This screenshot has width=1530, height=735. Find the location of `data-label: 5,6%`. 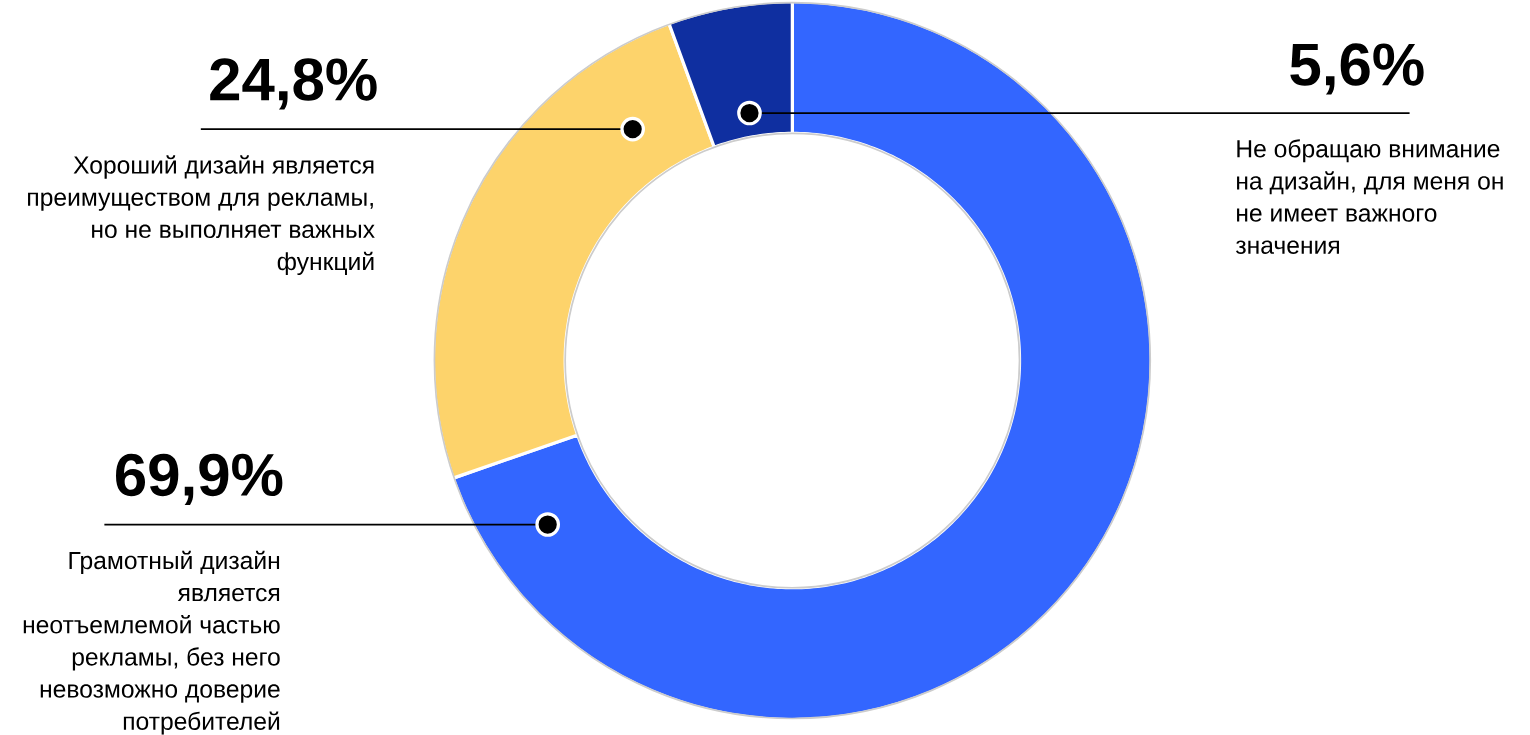

data-label: 5,6% is located at coordinates (1357, 69).